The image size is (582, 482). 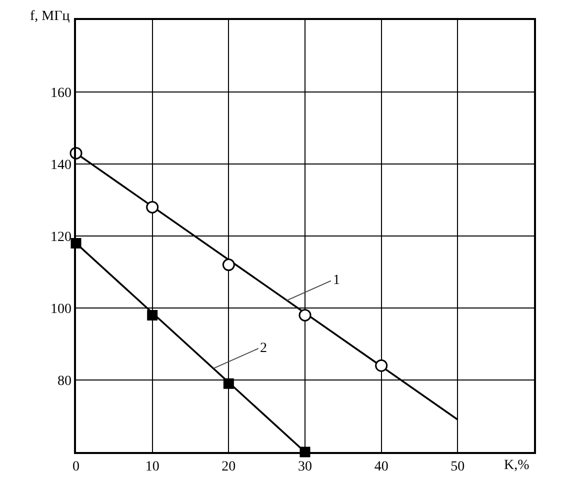 I want to click on annotation: 1, so click(x=336, y=280).